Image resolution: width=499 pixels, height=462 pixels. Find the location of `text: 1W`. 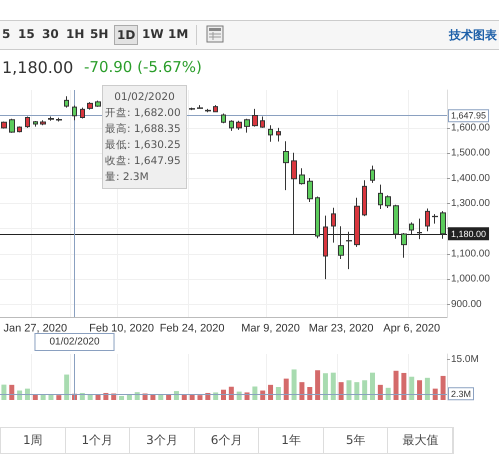

text: 1W is located at coordinates (153, 34).